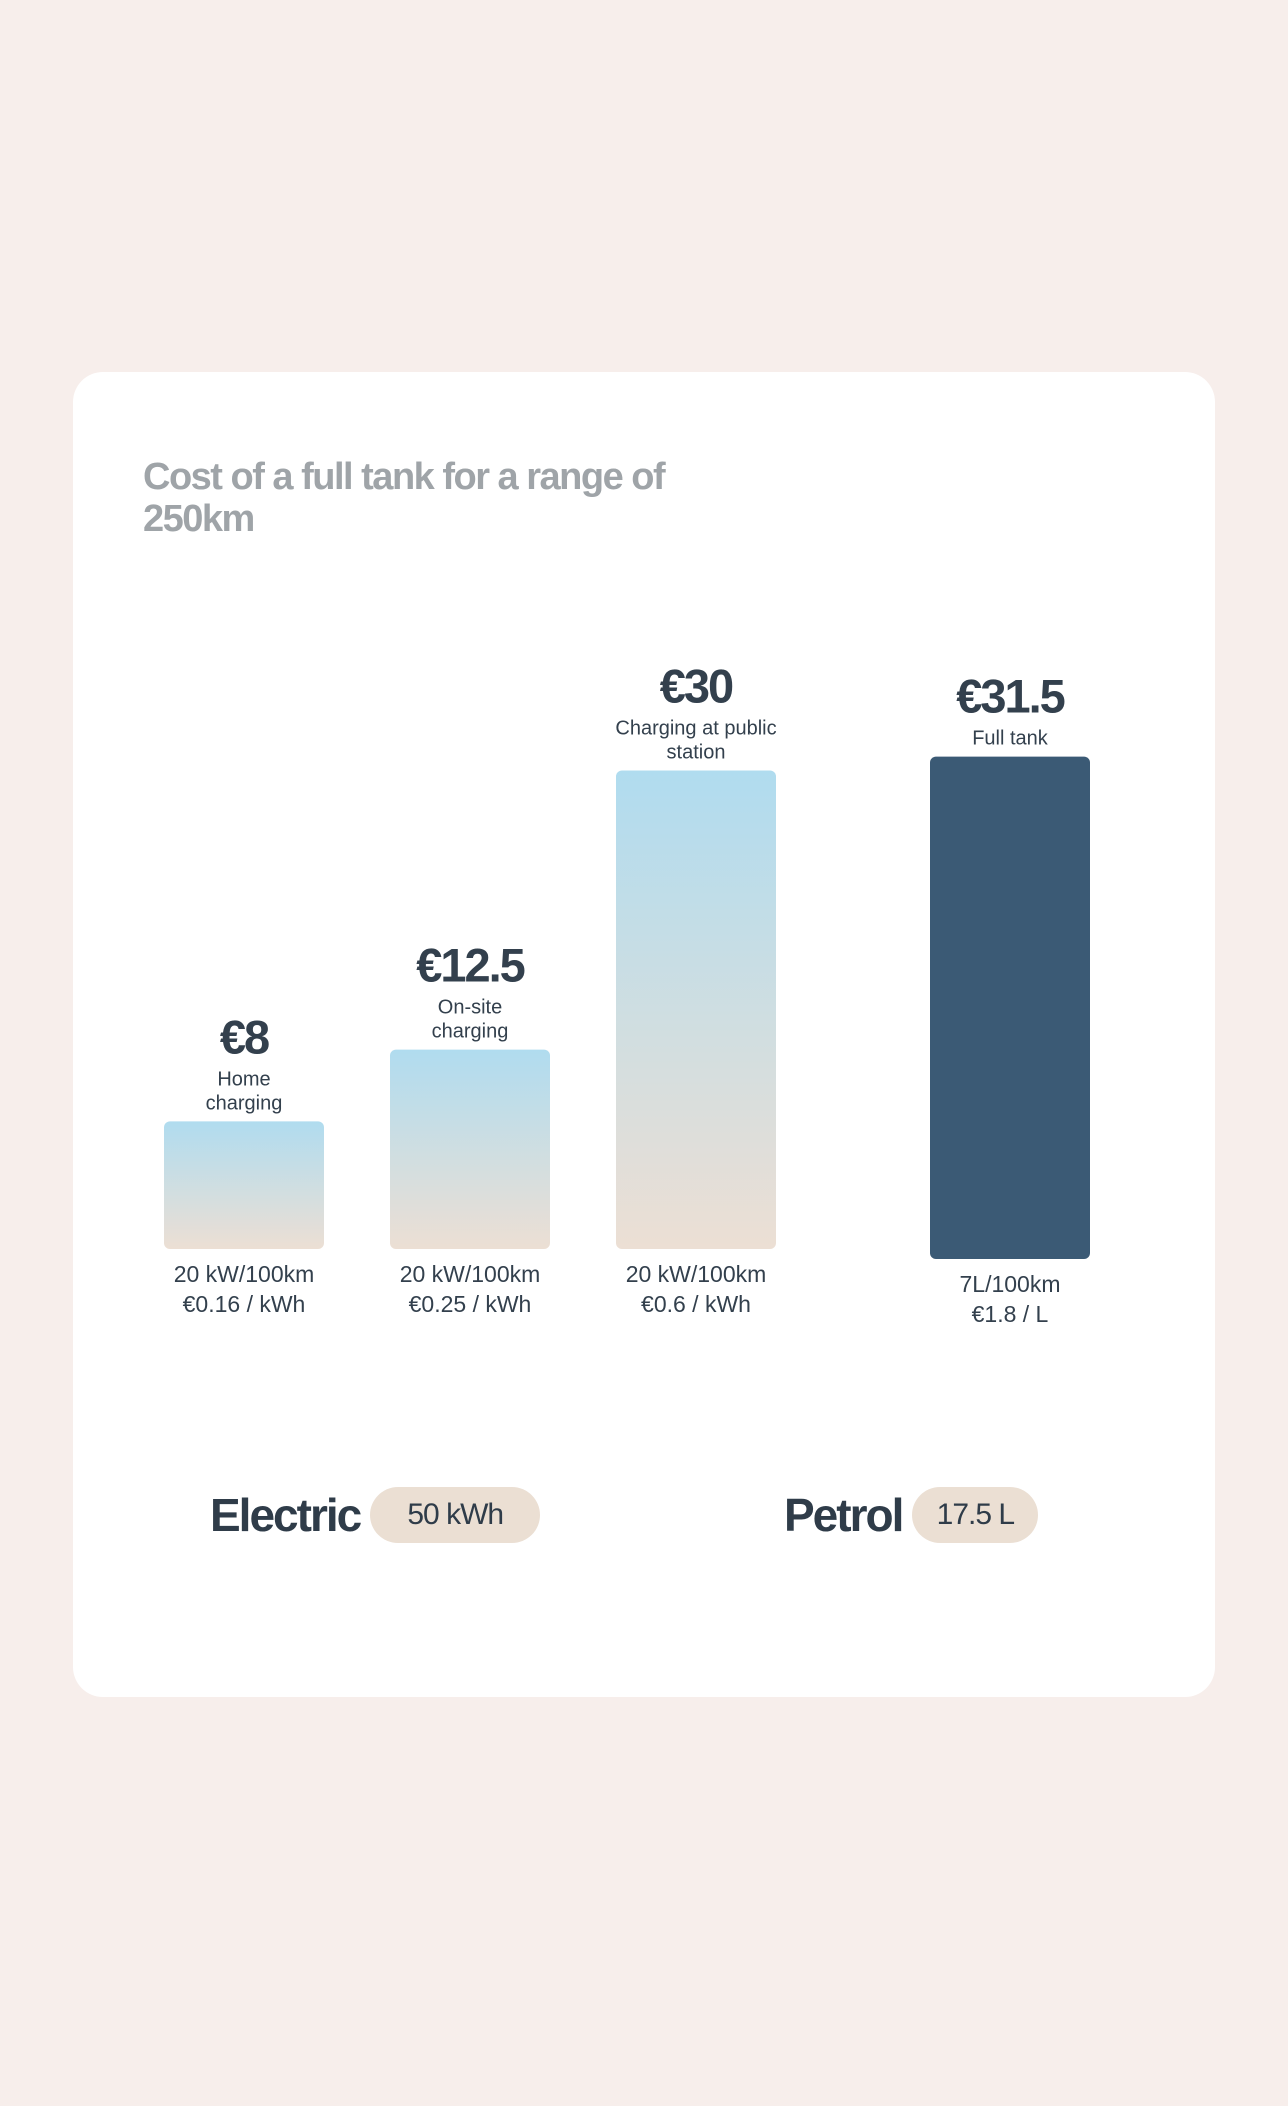 This screenshot has height=2106, width=1288. I want to click on spec-label: €0.25 / kWh, so click(470, 1304).